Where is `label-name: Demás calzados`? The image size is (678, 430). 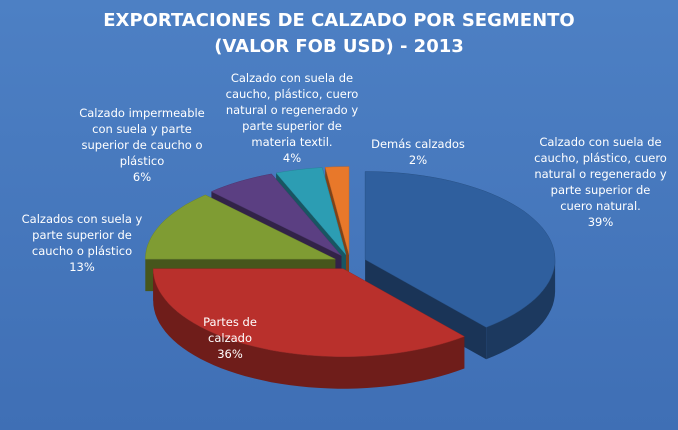
label-name: Demás calzados is located at coordinates (418, 144).